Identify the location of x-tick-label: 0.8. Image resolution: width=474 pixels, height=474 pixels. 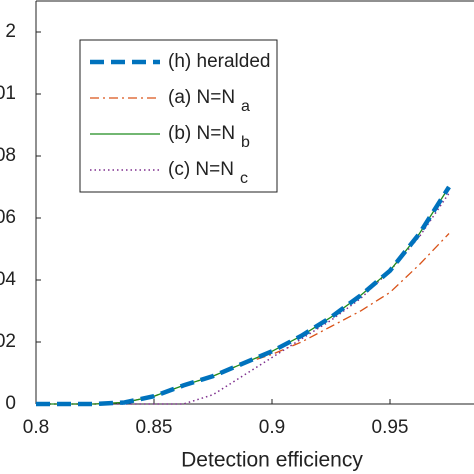
(36, 427).